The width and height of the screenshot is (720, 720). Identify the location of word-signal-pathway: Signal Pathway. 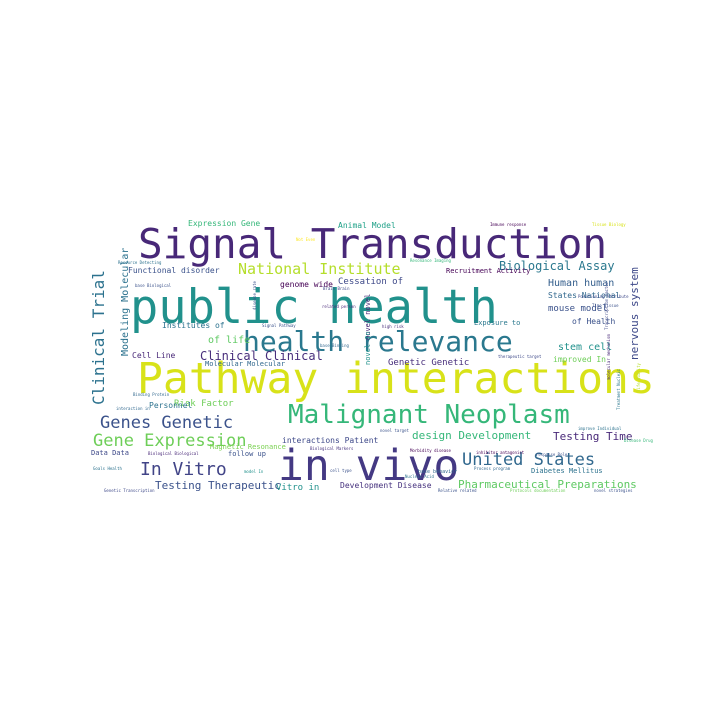
(279, 325).